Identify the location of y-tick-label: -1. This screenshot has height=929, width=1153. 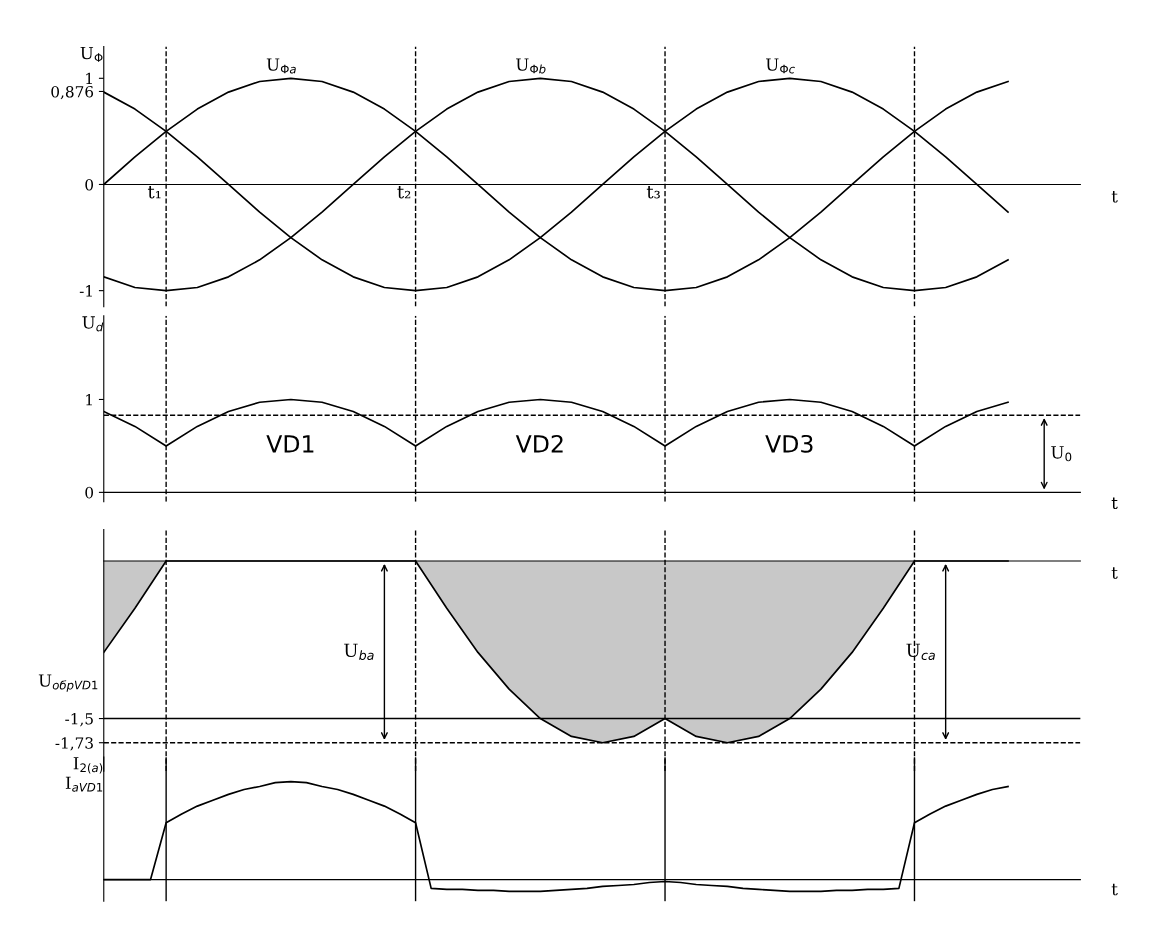
(85, 291).